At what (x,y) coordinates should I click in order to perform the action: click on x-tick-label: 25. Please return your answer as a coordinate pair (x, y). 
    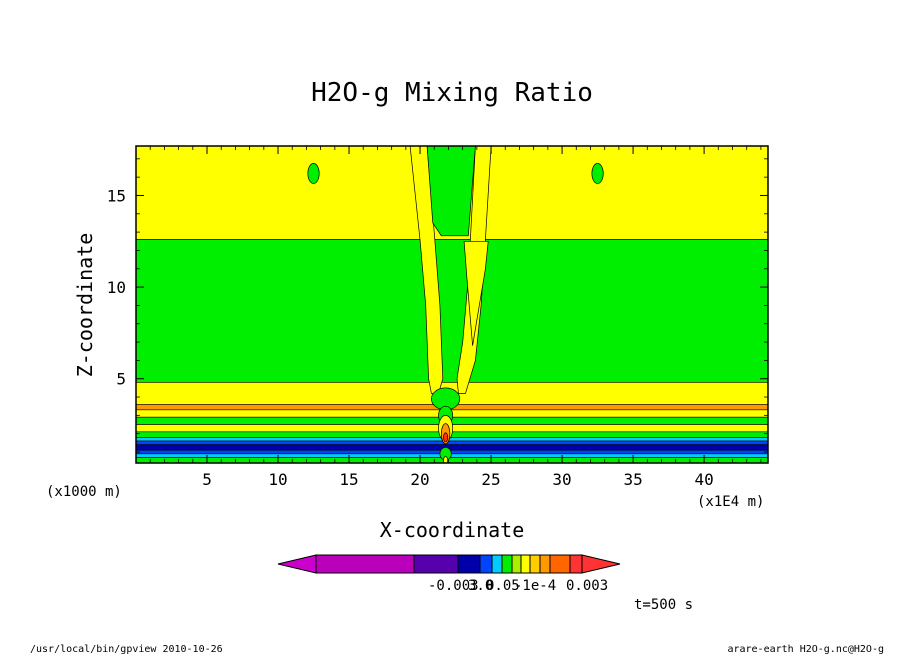
    Looking at the image, I should click on (490, 479).